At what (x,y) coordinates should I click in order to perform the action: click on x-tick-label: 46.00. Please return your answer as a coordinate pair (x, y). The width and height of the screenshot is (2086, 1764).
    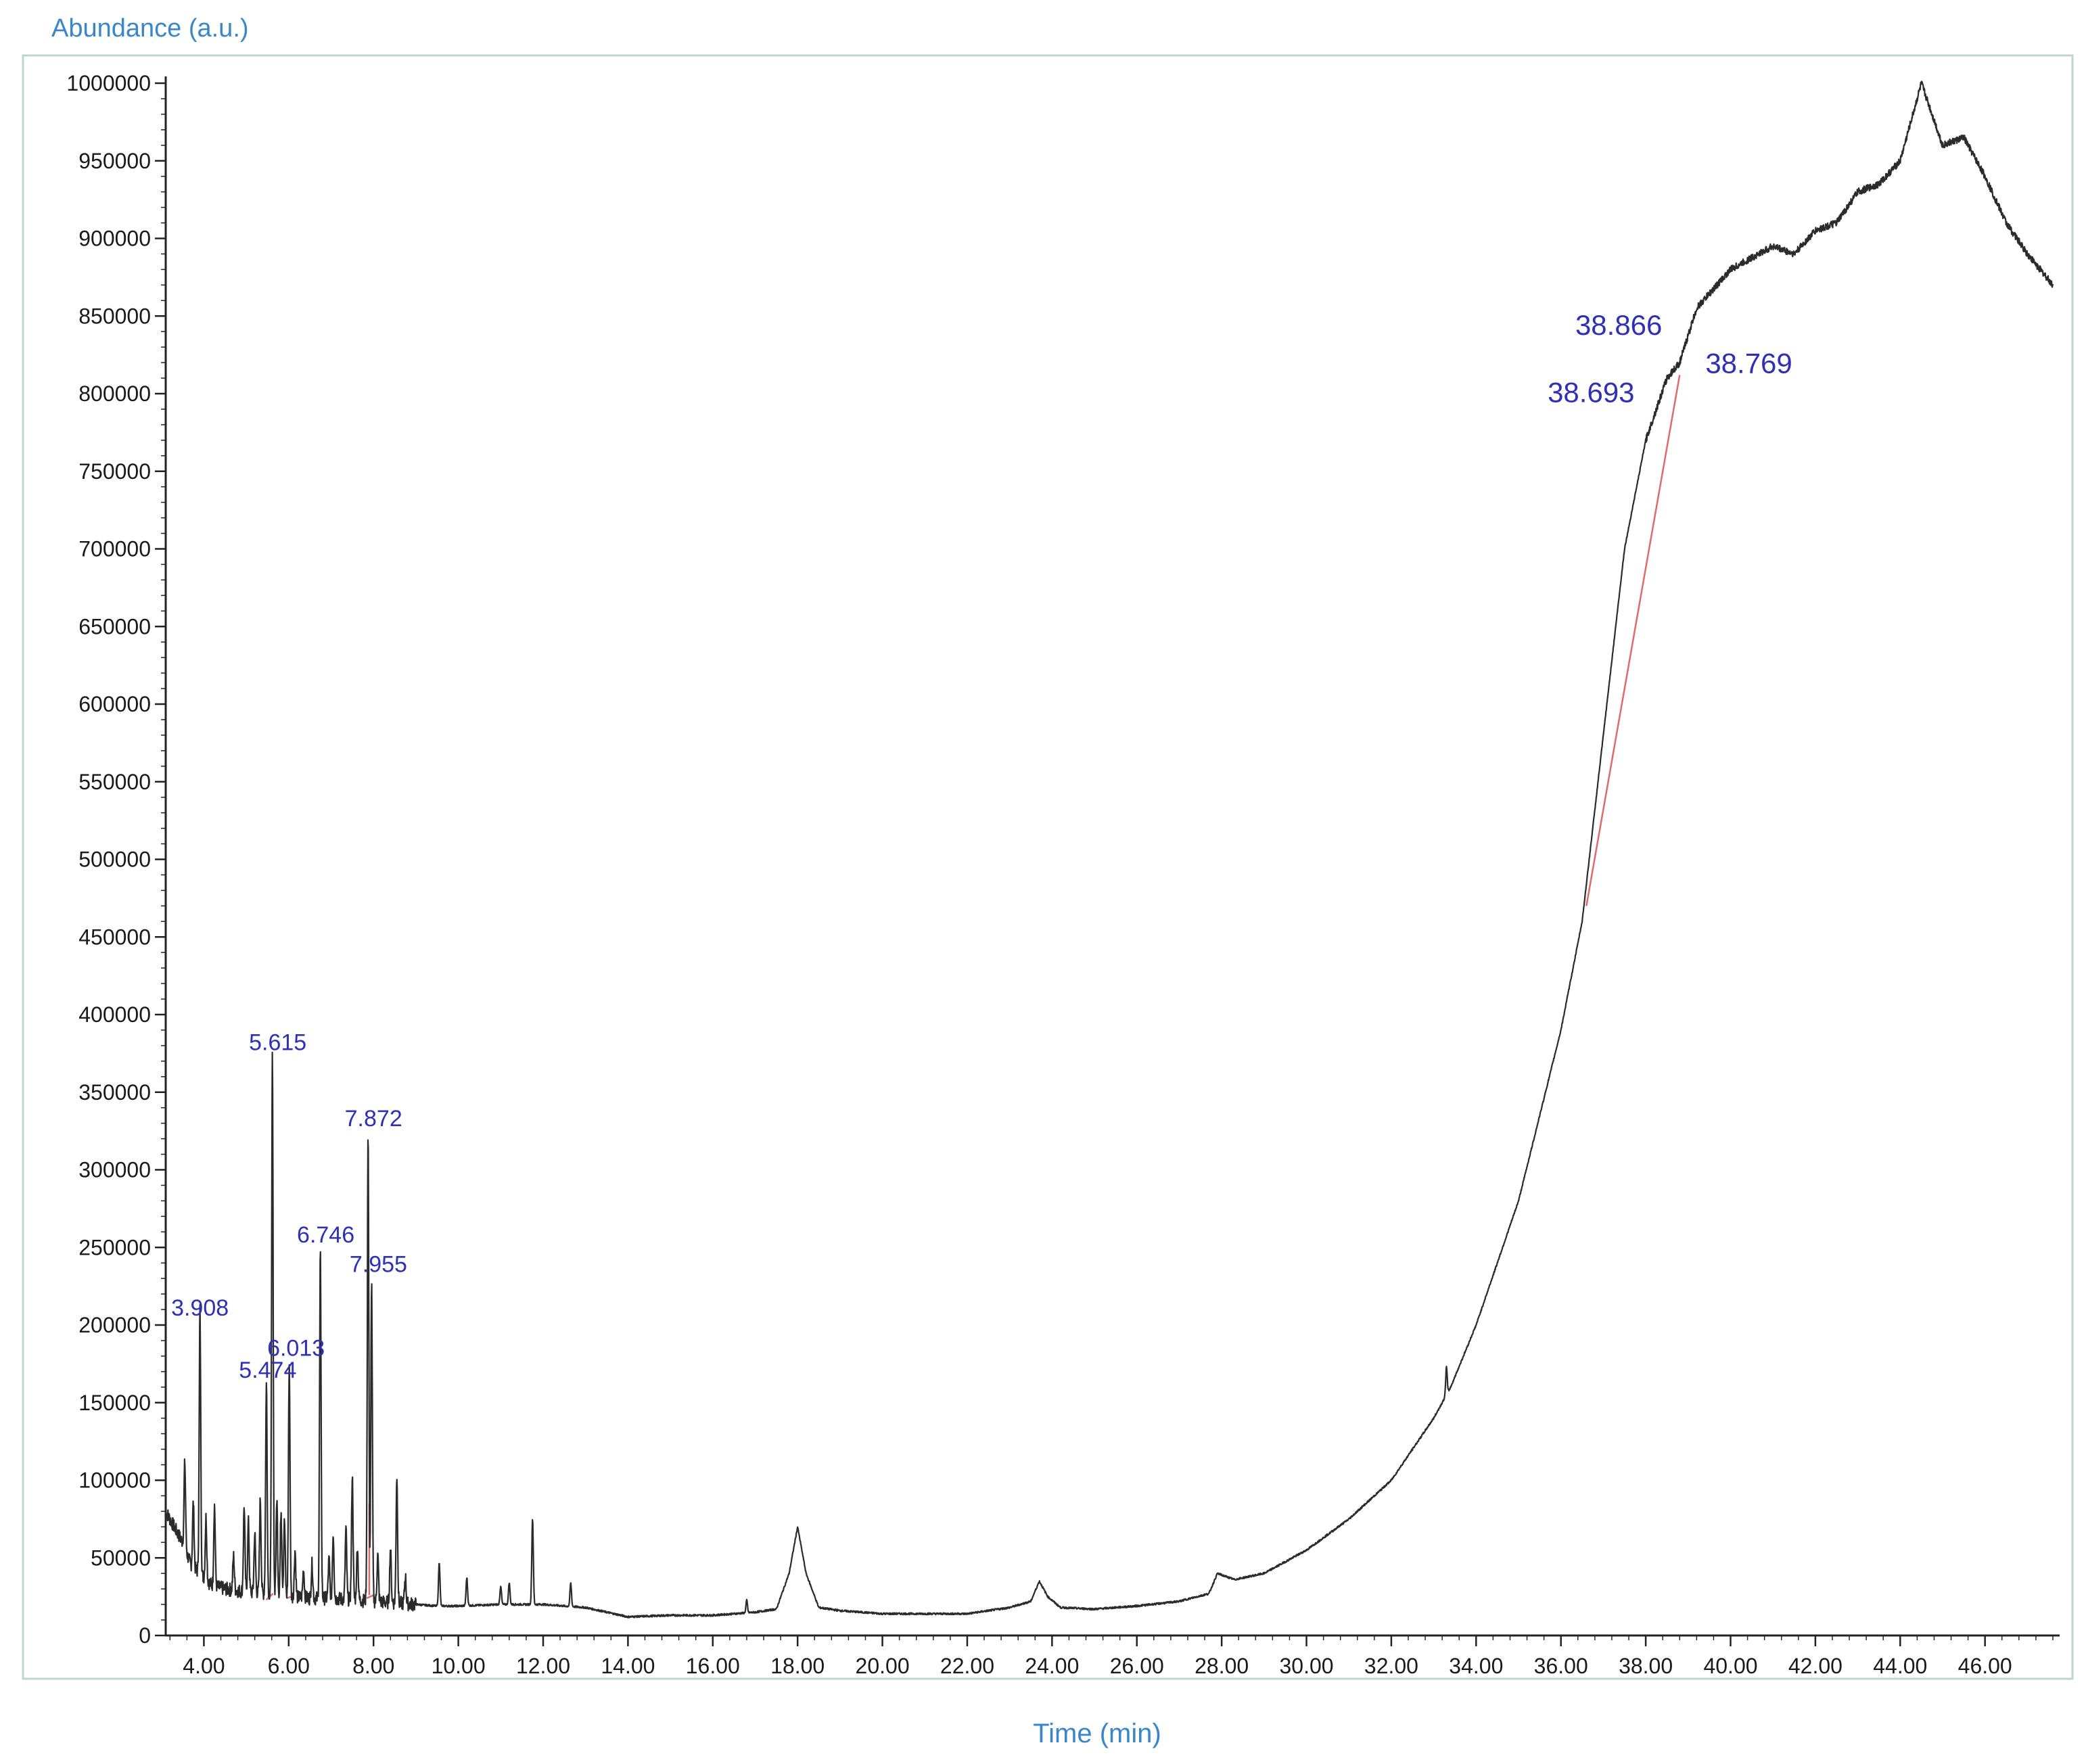
    Looking at the image, I should click on (1985, 1666).